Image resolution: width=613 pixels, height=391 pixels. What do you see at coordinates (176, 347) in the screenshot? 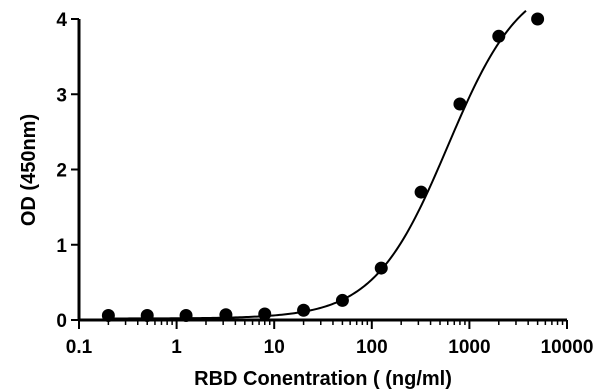
I see `x-tick-label: 1` at bounding box center [176, 347].